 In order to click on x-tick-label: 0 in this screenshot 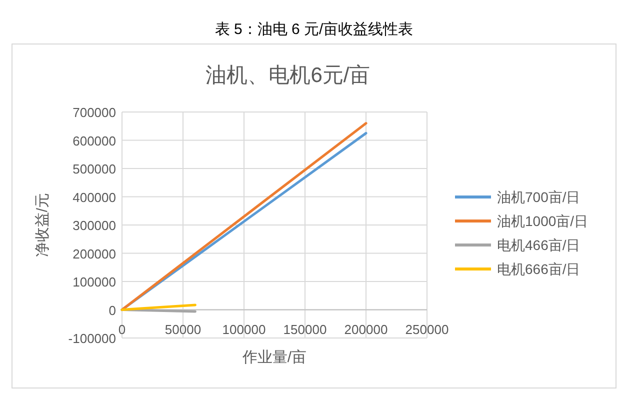, I will do `click(122, 329)`.